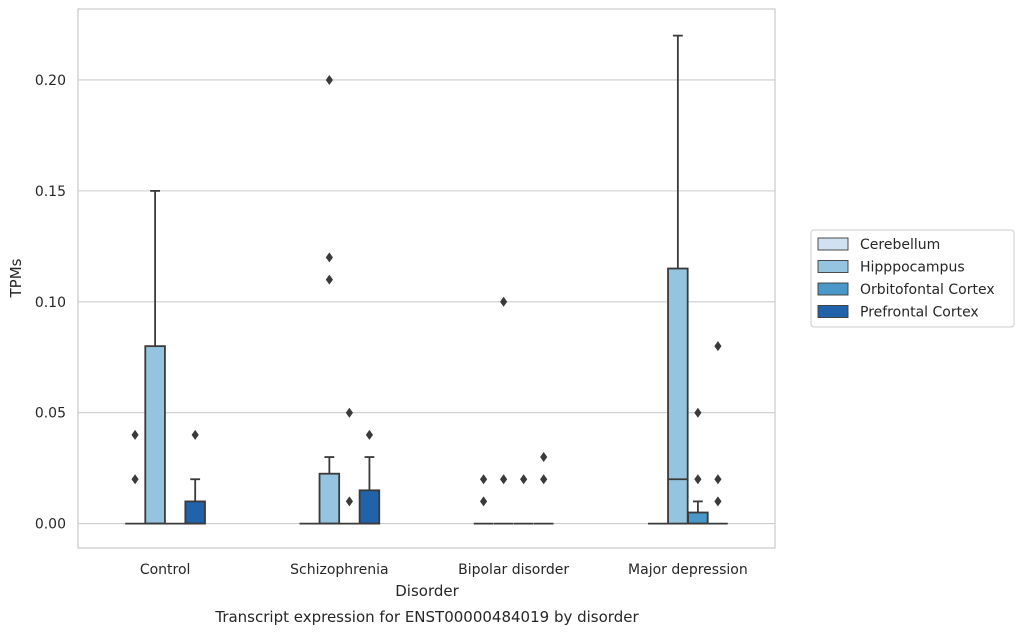  What do you see at coordinates (50, 414) in the screenshot?
I see `y-tick-label: 0.05` at bounding box center [50, 414].